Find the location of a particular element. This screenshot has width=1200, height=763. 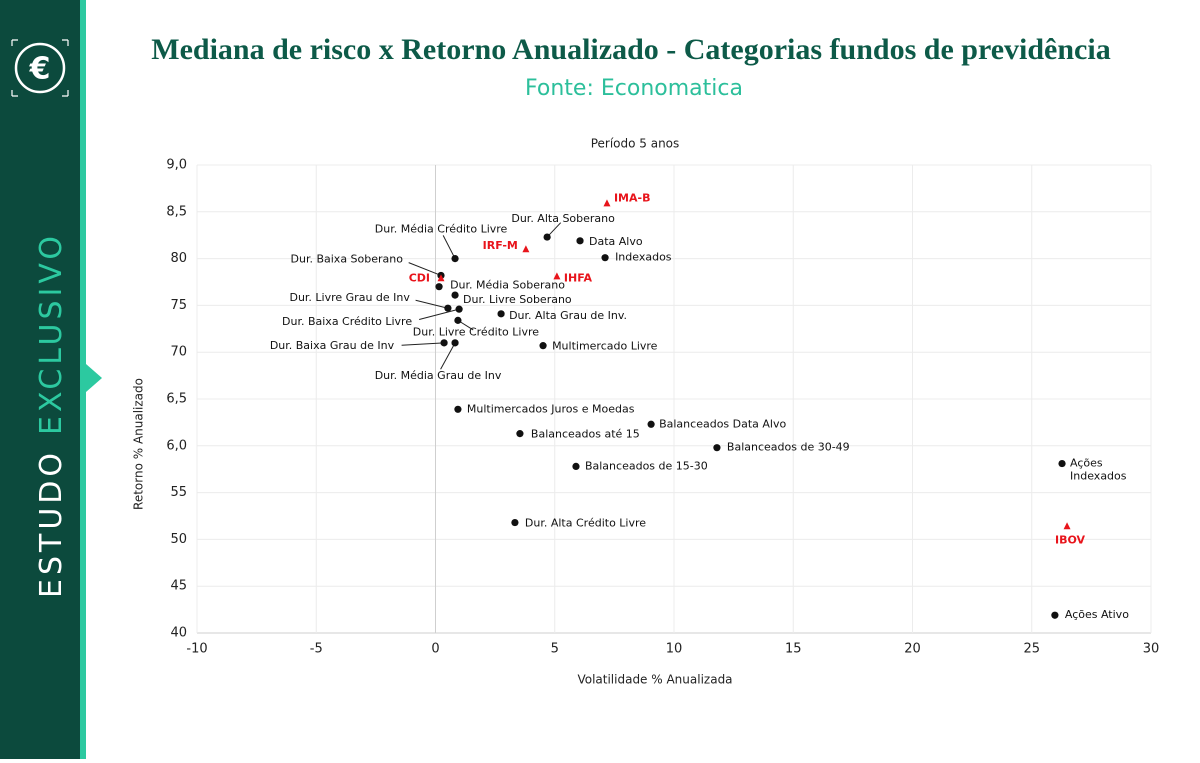

x-tick-label: -10 is located at coordinates (196, 649).